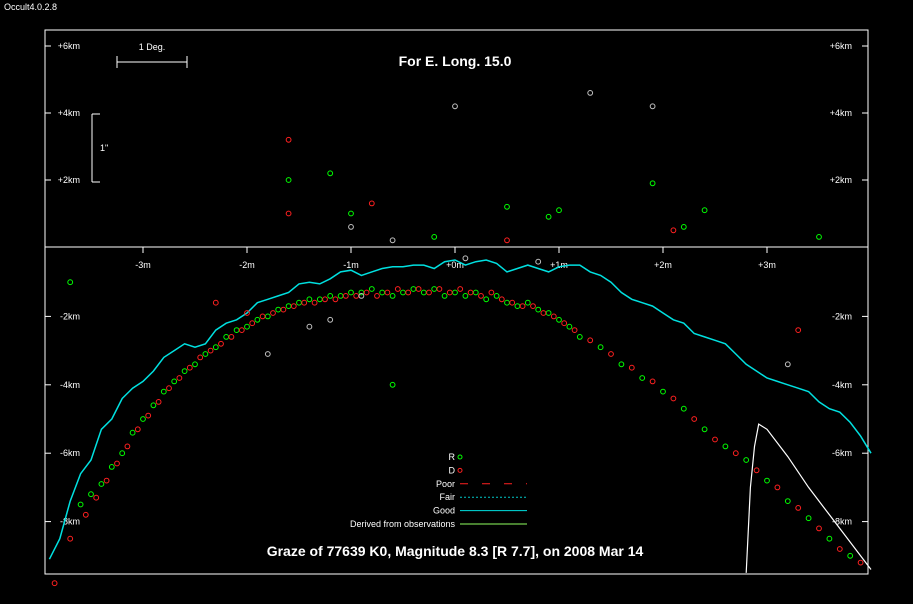 The width and height of the screenshot is (913, 604). What do you see at coordinates (448, 497) in the screenshot?
I see `legend-label: Fair` at bounding box center [448, 497].